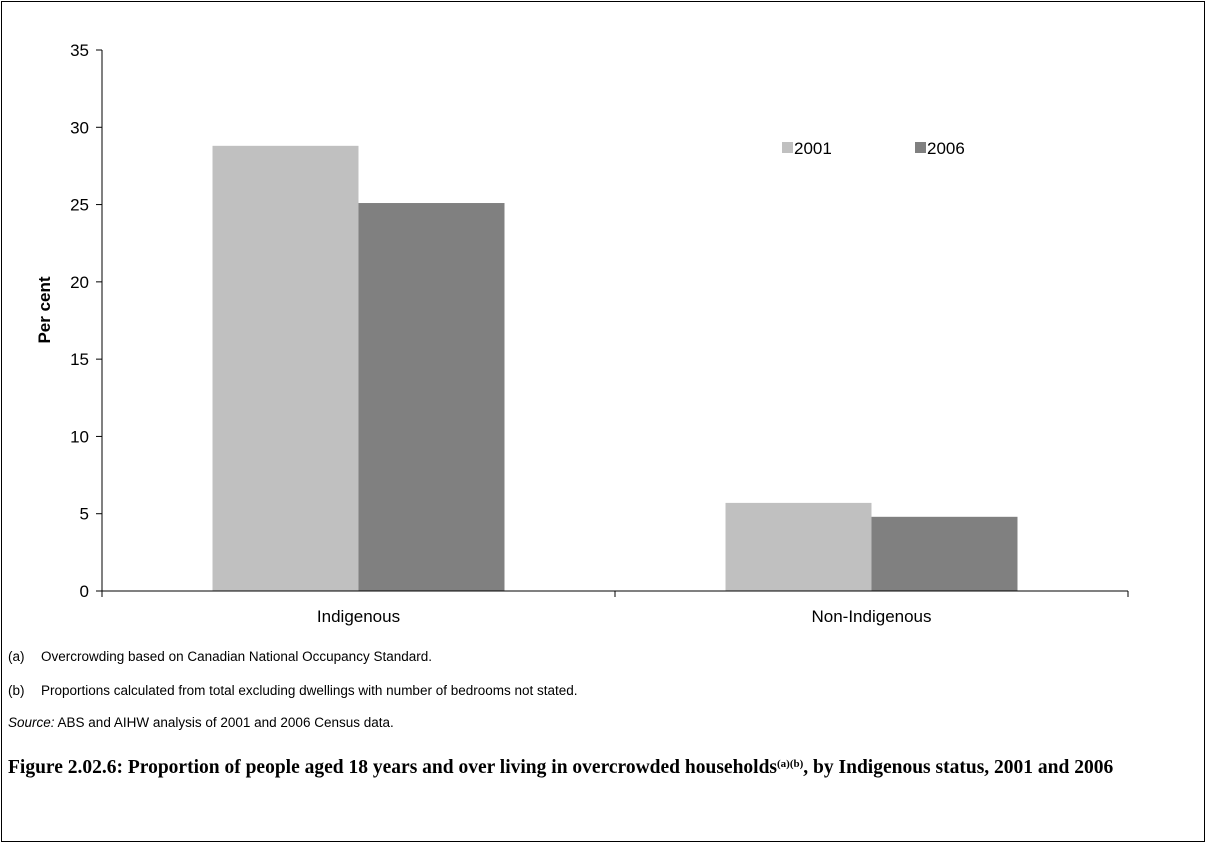 The height and width of the screenshot is (844, 1208). Describe the element at coordinates (79, 50) in the screenshot. I see `y-tick-label-35: 35` at that location.